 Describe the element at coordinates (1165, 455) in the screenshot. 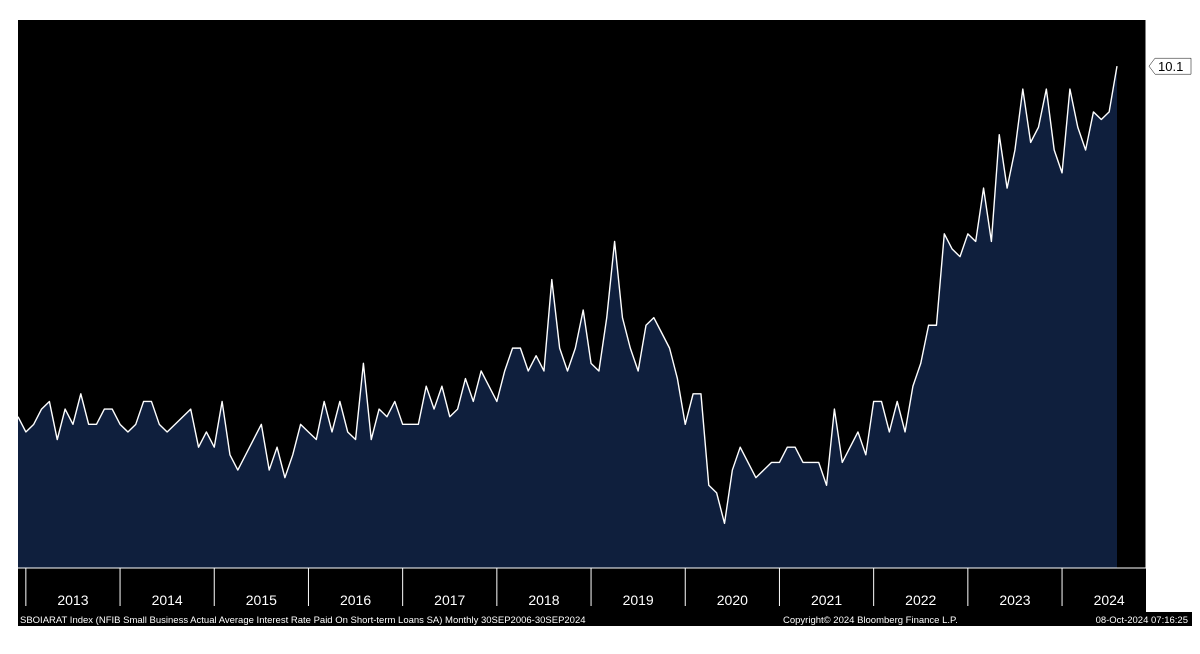

I see `y-tick-label: 5.0` at that location.